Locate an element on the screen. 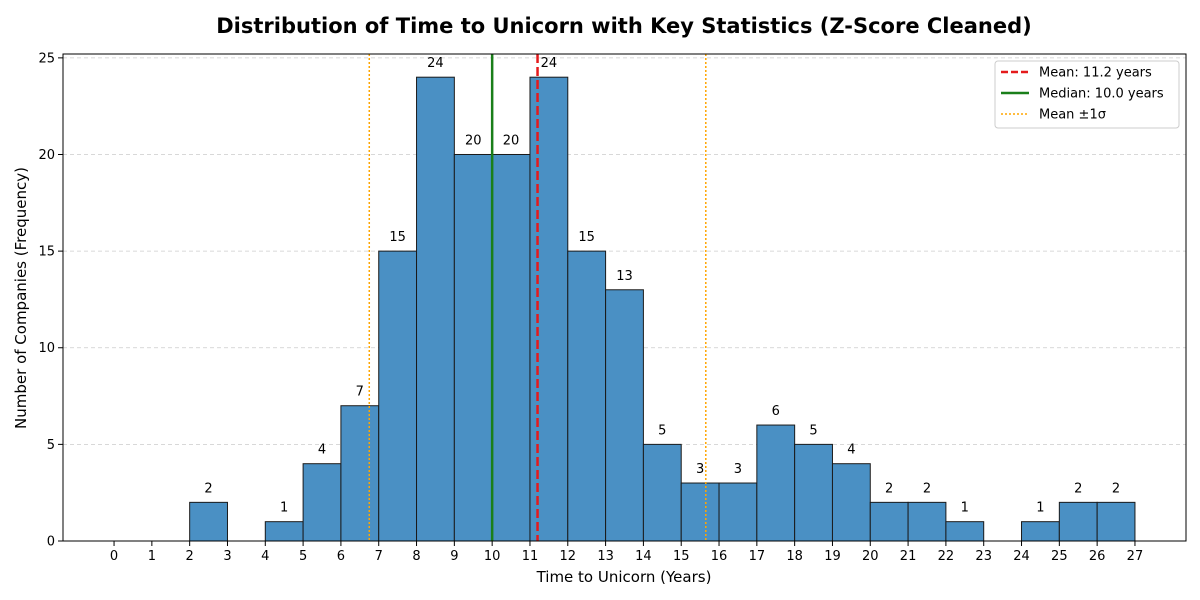 The image size is (1200, 600). x-tick-label: 25 is located at coordinates (1059, 556).